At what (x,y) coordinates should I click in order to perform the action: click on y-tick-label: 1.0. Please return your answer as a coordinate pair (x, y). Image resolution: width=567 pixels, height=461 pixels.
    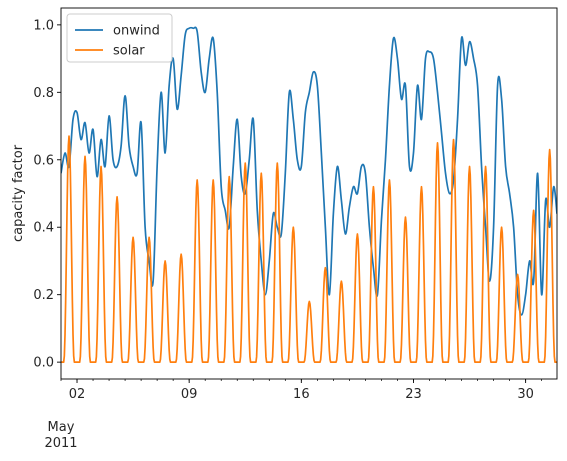
    Looking at the image, I should click on (43, 25).